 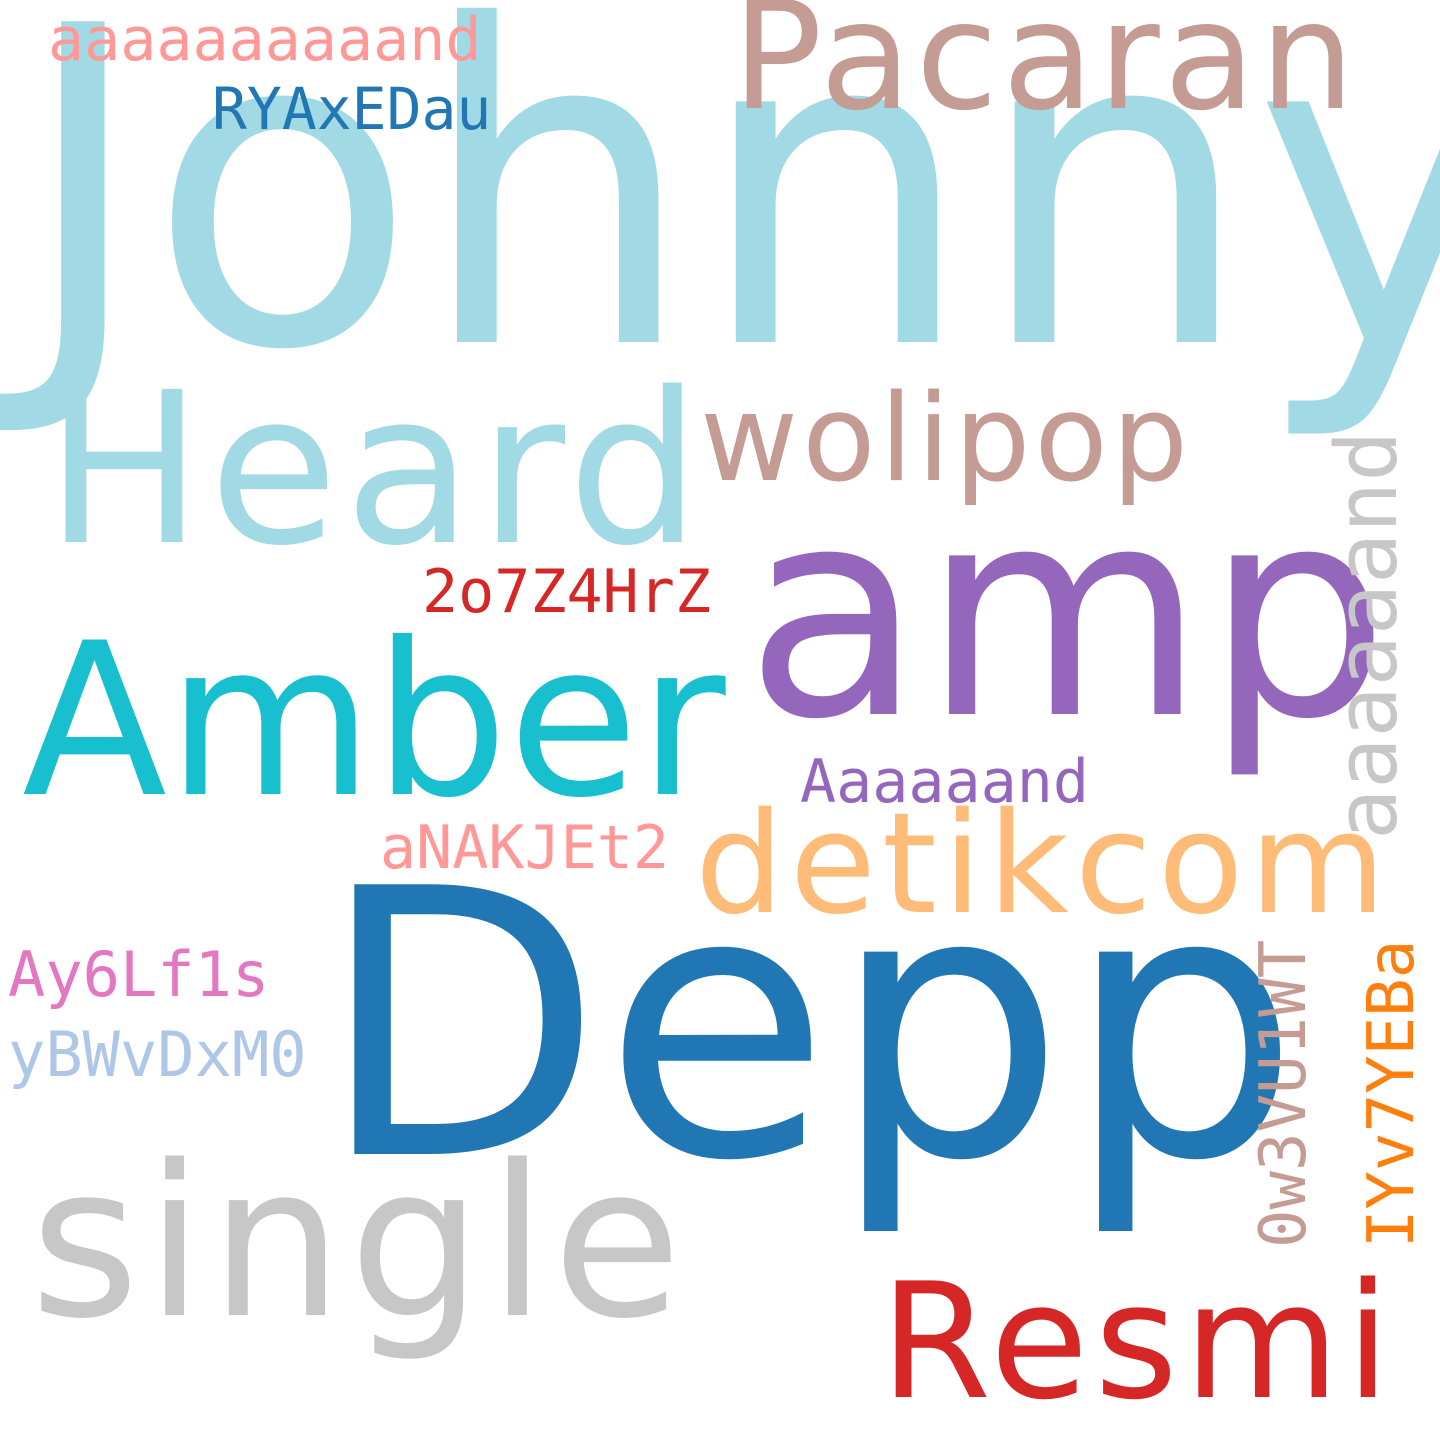 What do you see at coordinates (139, 974) in the screenshot?
I see `word-ay6lf1s: Ay6Lf1s` at bounding box center [139, 974].